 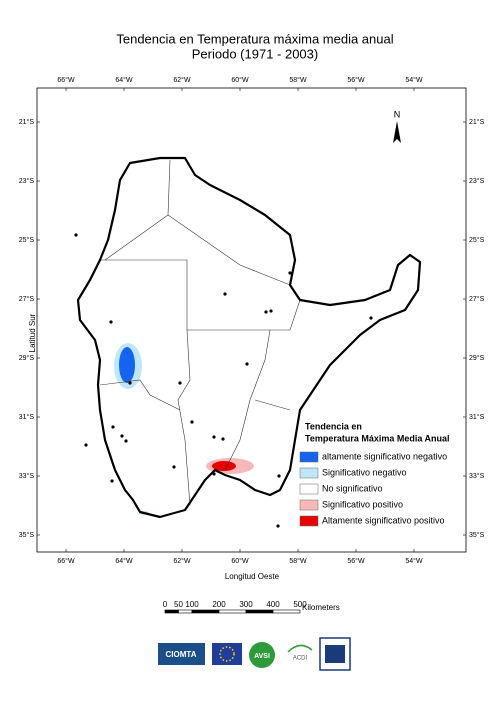 I want to click on logo-text: CIOMTA, so click(x=181, y=654).